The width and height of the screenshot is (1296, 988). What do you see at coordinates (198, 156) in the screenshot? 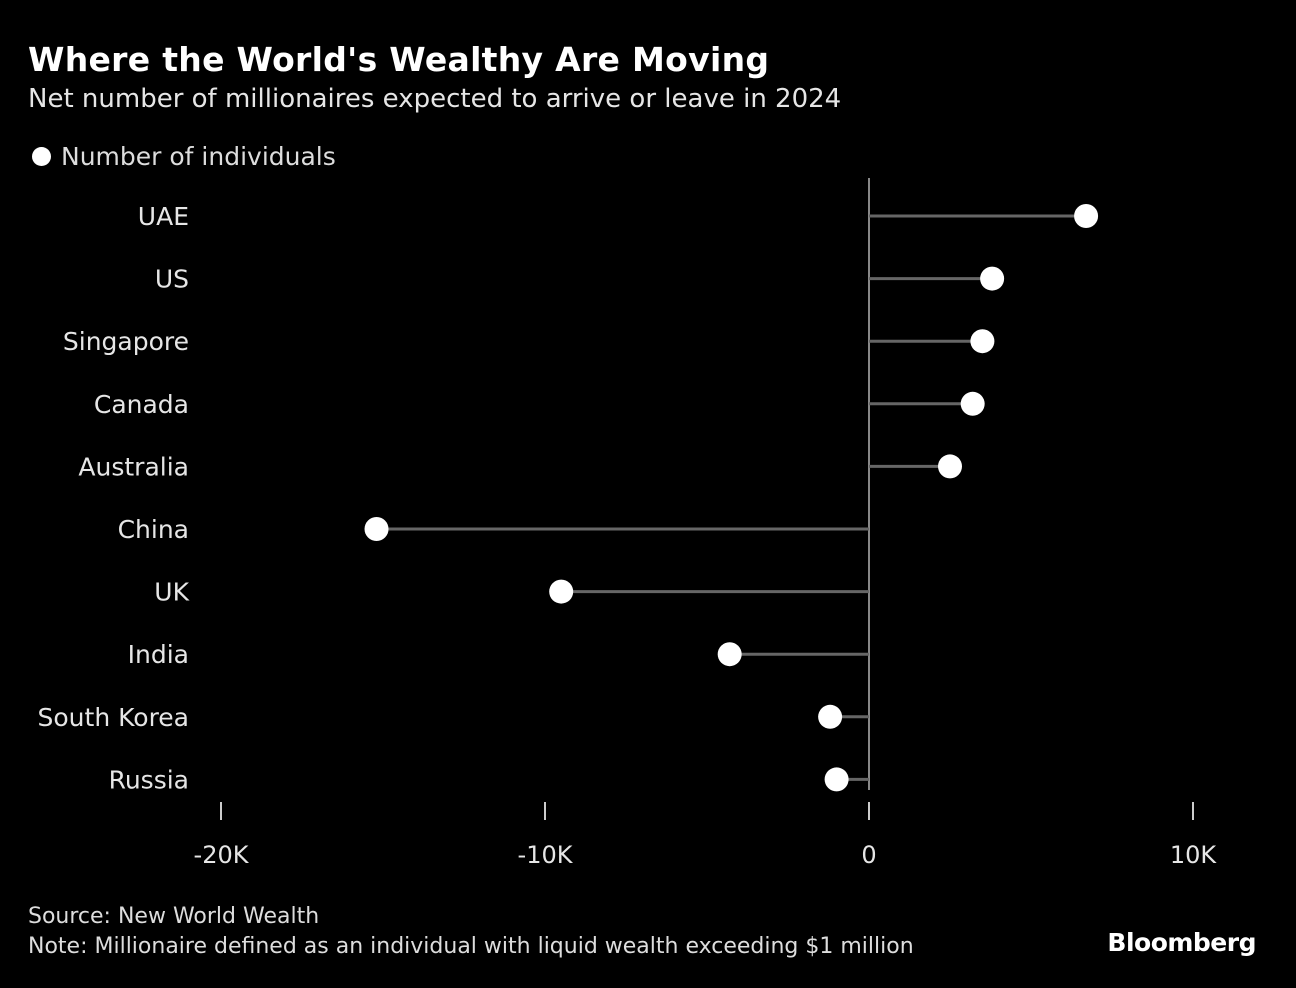
I see `legend-label: Number of individuals` at bounding box center [198, 156].